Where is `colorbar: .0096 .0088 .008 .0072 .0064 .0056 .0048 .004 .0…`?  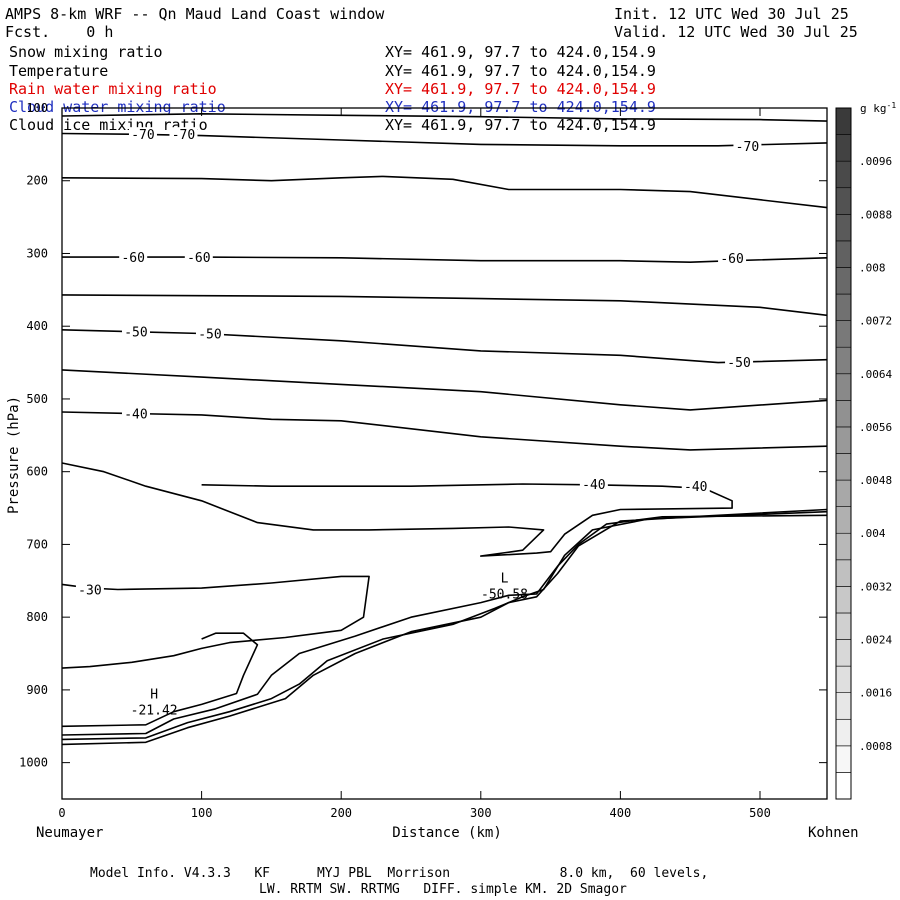
colorbar: .0096 .0088 .008 .0072 .0064 .0056 .0048 .004 .0… is located at coordinates (863, 453).